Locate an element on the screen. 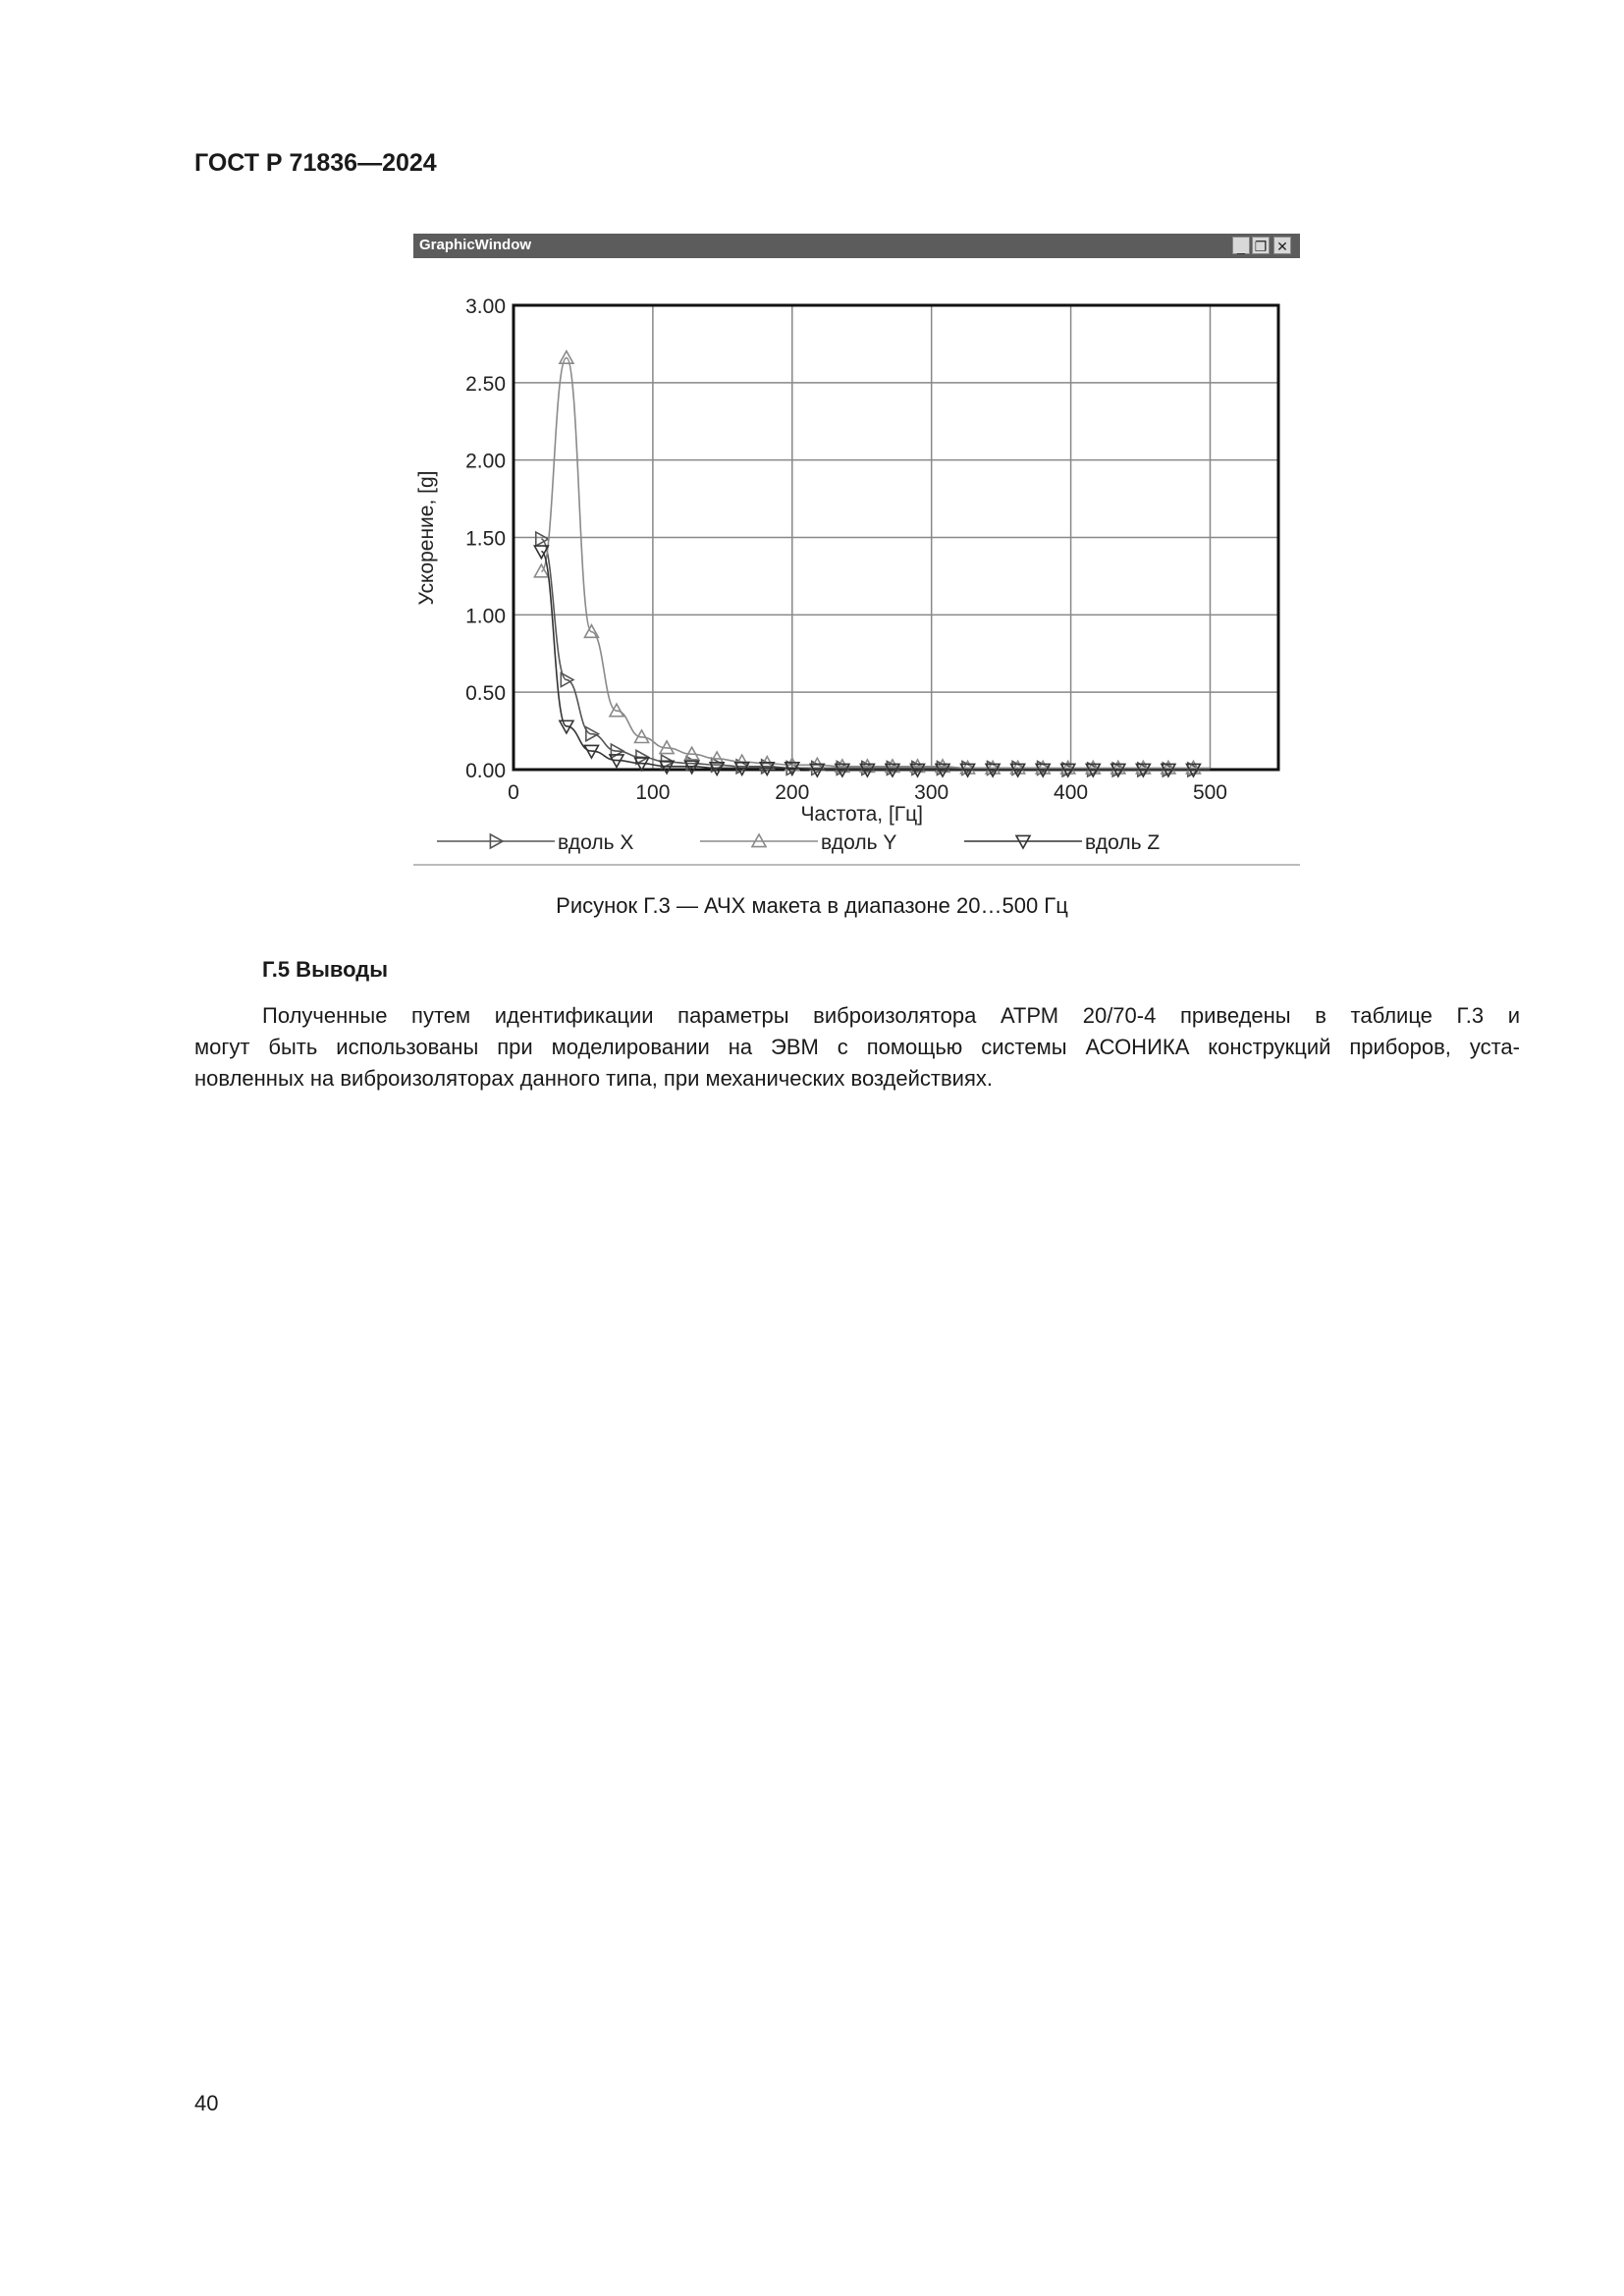 This screenshot has width=1624, height=2296. y-tick-label: 0.50 is located at coordinates (485, 693).